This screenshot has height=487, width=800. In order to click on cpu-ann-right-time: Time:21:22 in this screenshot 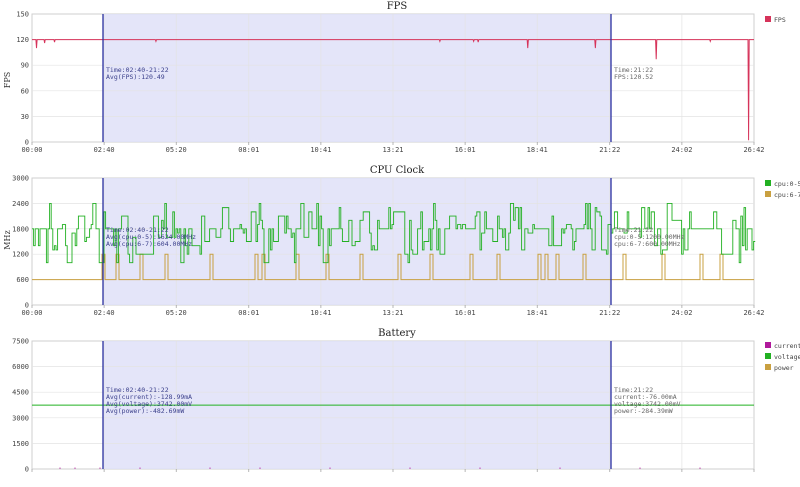, I will do `click(633, 230)`.